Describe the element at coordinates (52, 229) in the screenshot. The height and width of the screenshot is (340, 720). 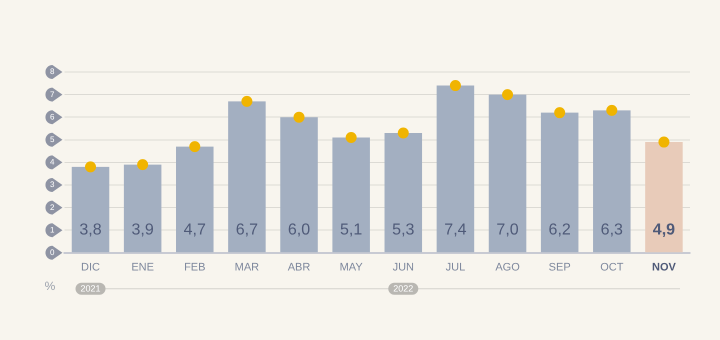
I see `y-tick-label: 1` at that location.